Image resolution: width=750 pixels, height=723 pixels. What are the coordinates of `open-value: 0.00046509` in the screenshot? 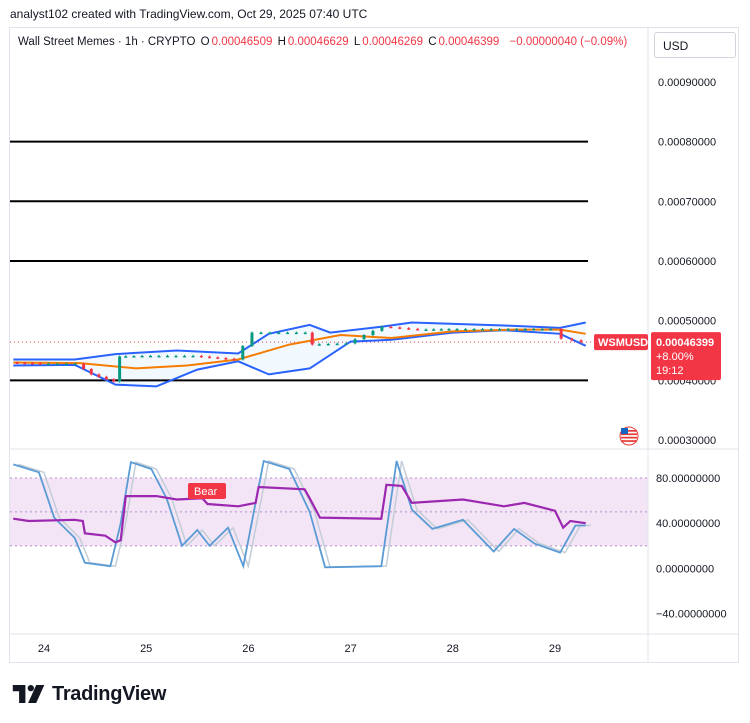 It's located at (242, 42).